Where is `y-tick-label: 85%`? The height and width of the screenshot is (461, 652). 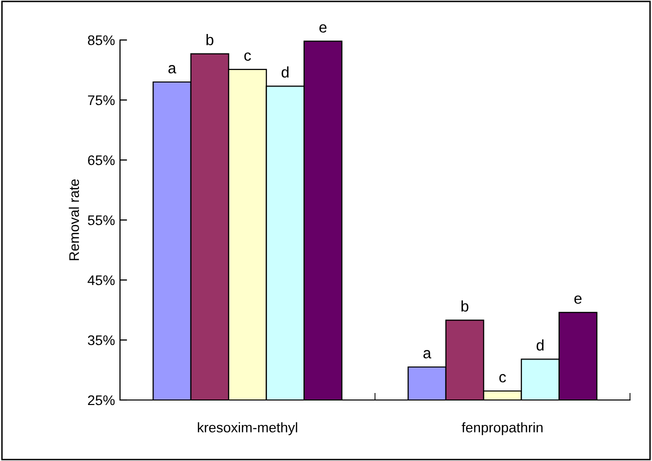
y-tick-label: 85% is located at coordinates (101, 40).